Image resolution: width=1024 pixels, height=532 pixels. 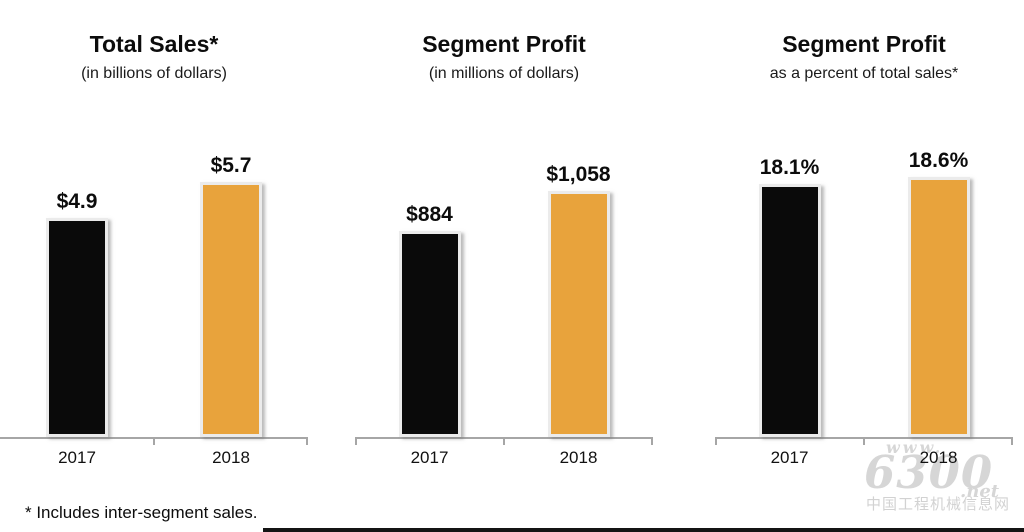 What do you see at coordinates (141, 512) in the screenshot?
I see `footnote: * Includes inter-segment sales.` at bounding box center [141, 512].